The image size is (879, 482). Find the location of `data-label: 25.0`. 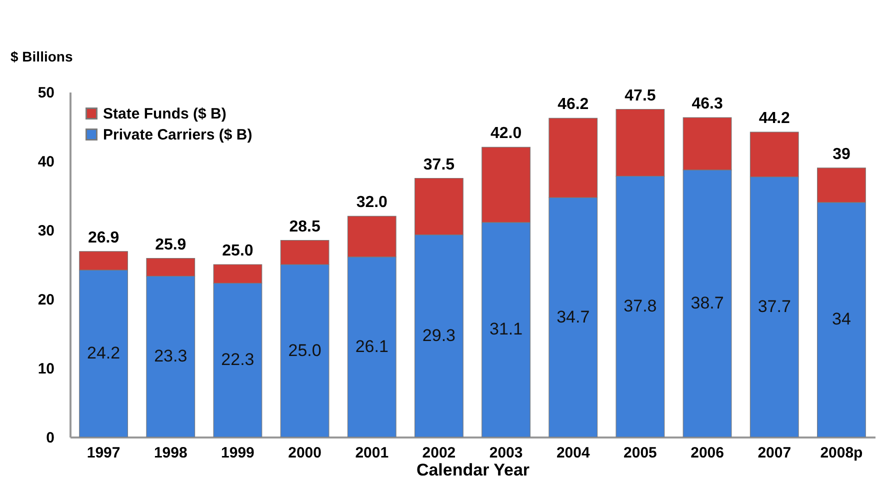

data-label: 25.0 is located at coordinates (305, 350).